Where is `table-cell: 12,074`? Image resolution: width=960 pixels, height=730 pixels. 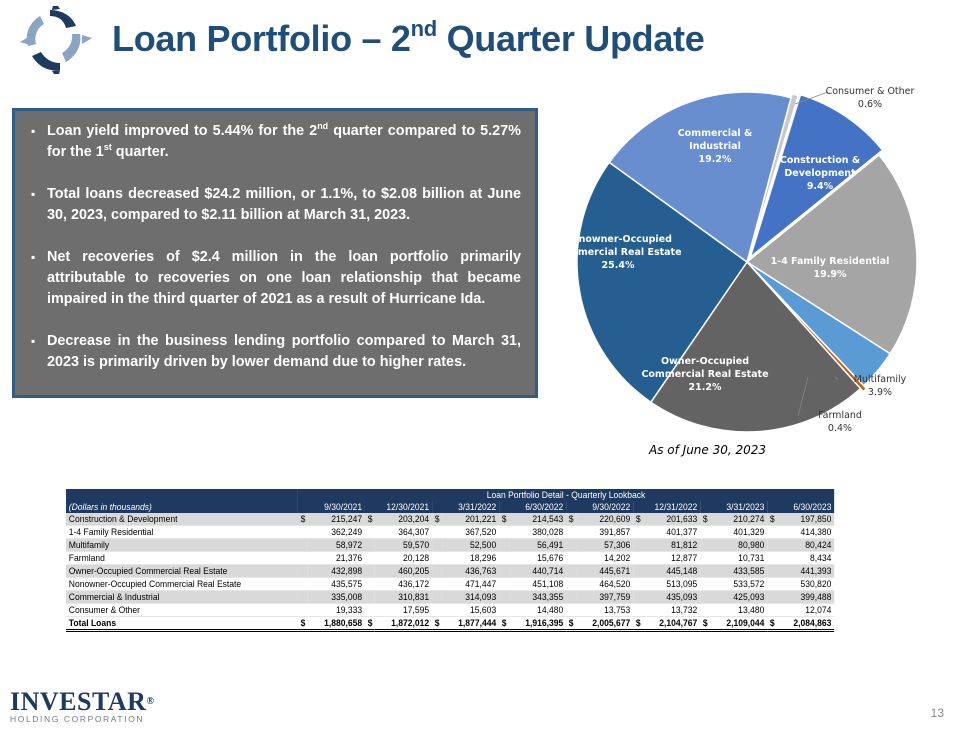 table-cell: 12,074 is located at coordinates (806, 610).